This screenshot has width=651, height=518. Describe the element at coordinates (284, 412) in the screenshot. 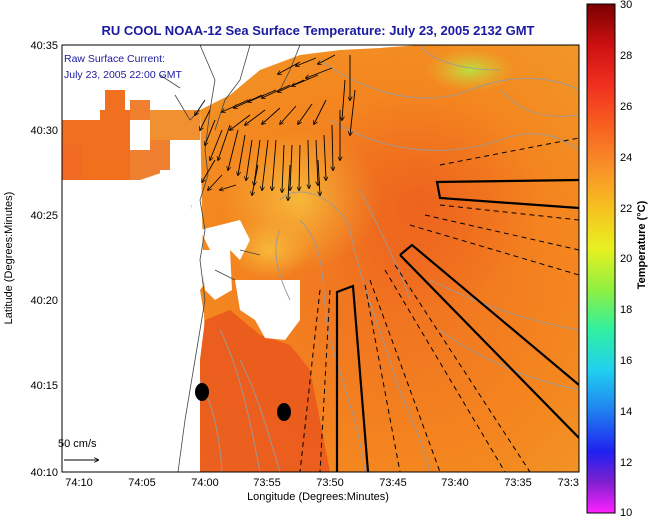

I see `mooring-marker-south` at that location.